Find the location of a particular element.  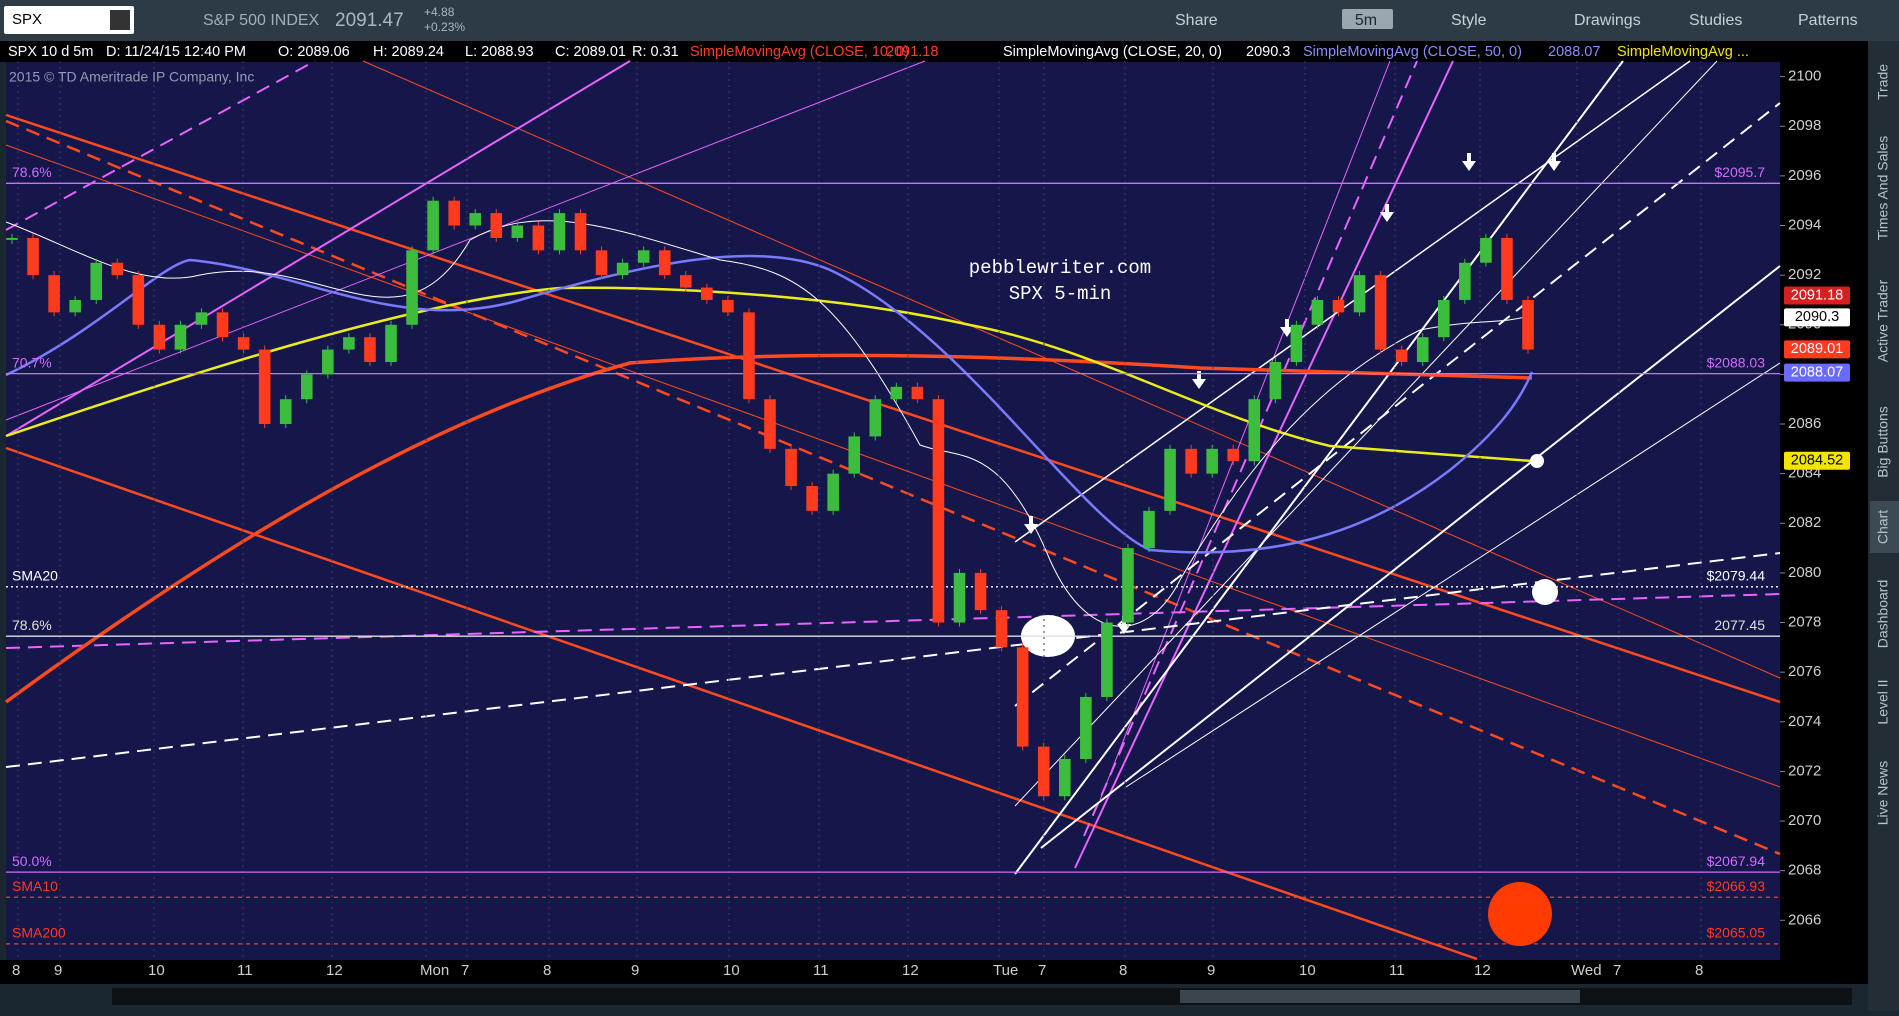

level-name: 78.6% is located at coordinates (32, 625).